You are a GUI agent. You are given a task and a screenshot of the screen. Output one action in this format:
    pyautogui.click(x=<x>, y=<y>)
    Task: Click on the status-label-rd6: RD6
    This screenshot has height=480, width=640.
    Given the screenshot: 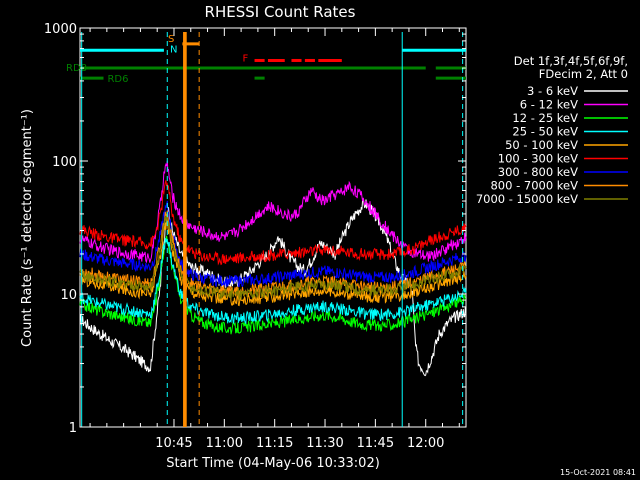 What is the action you would take?
    pyautogui.click(x=117, y=79)
    